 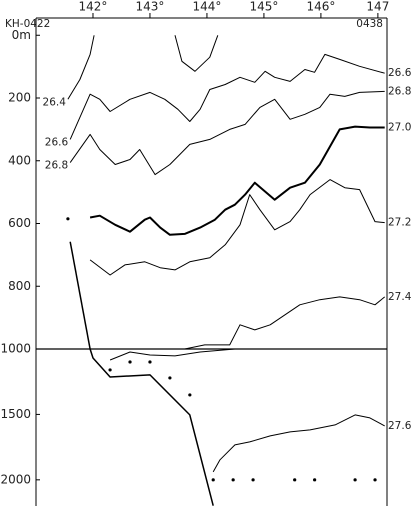 I want to click on x-tick-label: 145°, so click(x=263, y=7).